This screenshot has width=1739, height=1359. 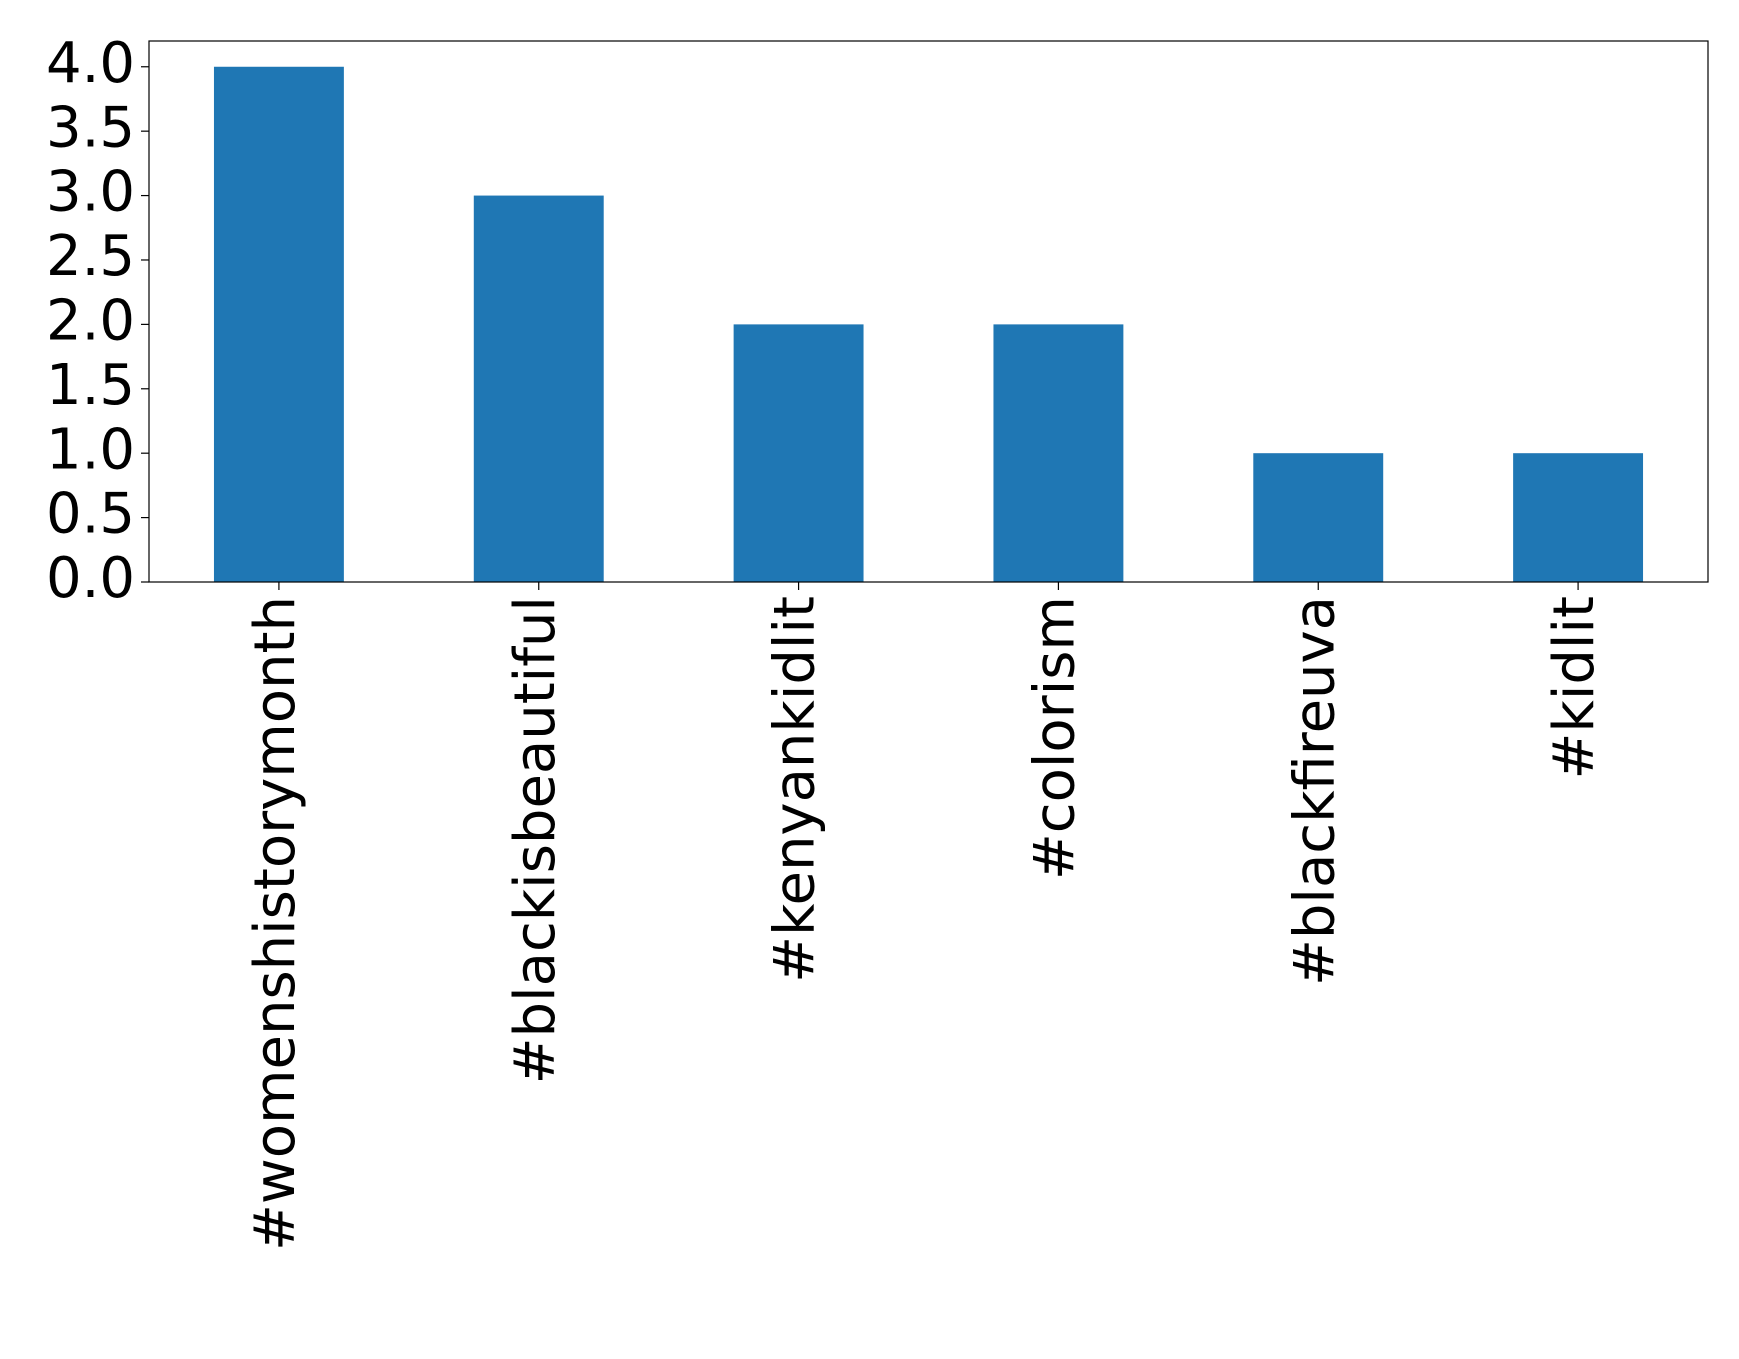 What do you see at coordinates (90, 256) in the screenshot?
I see `y-tick-label: 2.5` at bounding box center [90, 256].